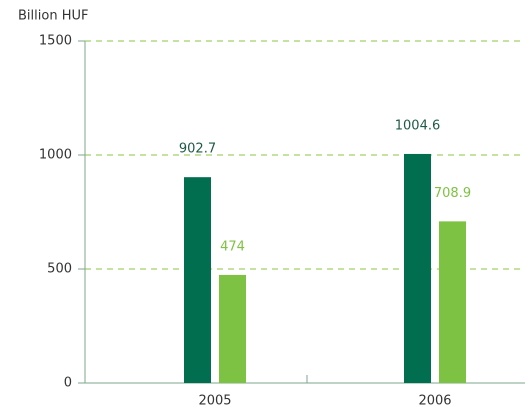  I want to click on y-tick-label: 0, so click(68, 383).